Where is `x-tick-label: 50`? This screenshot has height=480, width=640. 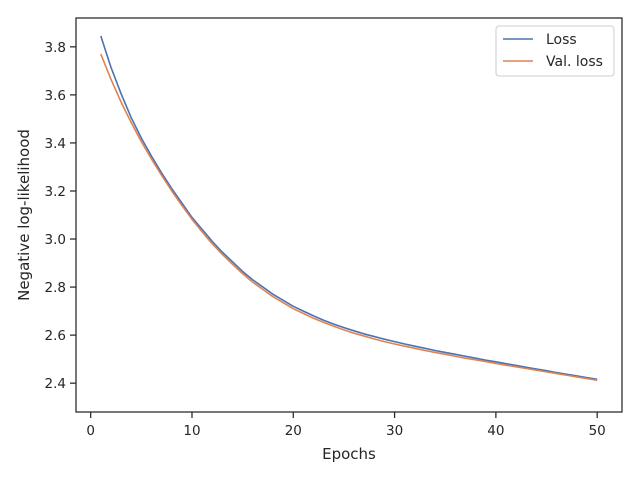
x-tick-label: 50 is located at coordinates (597, 431).